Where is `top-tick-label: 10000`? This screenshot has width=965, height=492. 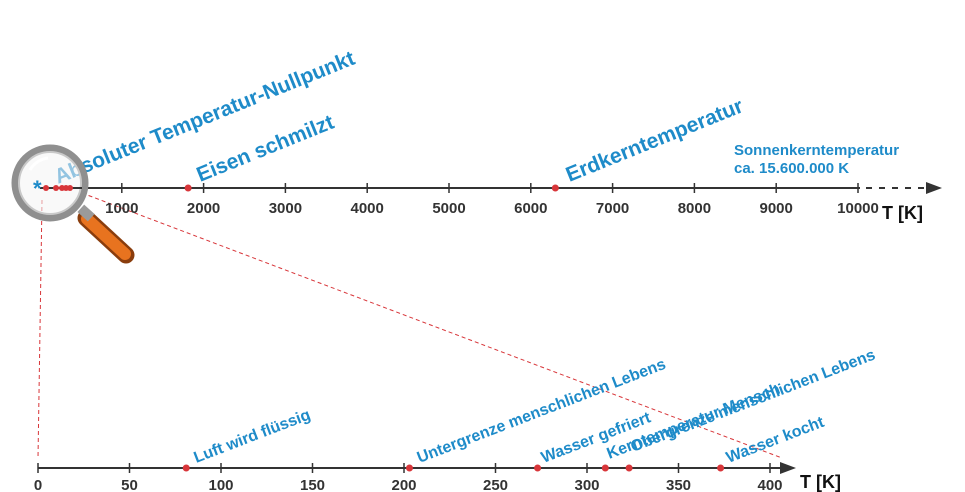 top-tick-label: 10000 is located at coordinates (858, 208).